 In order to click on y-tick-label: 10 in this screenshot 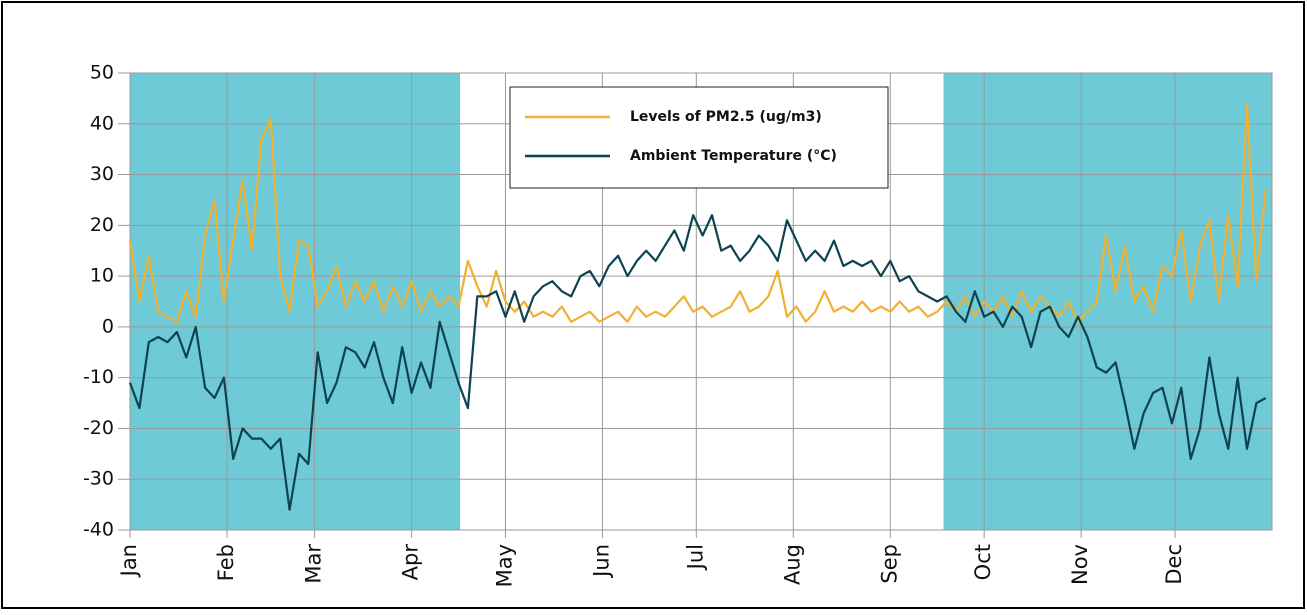, I will do `click(102, 276)`.